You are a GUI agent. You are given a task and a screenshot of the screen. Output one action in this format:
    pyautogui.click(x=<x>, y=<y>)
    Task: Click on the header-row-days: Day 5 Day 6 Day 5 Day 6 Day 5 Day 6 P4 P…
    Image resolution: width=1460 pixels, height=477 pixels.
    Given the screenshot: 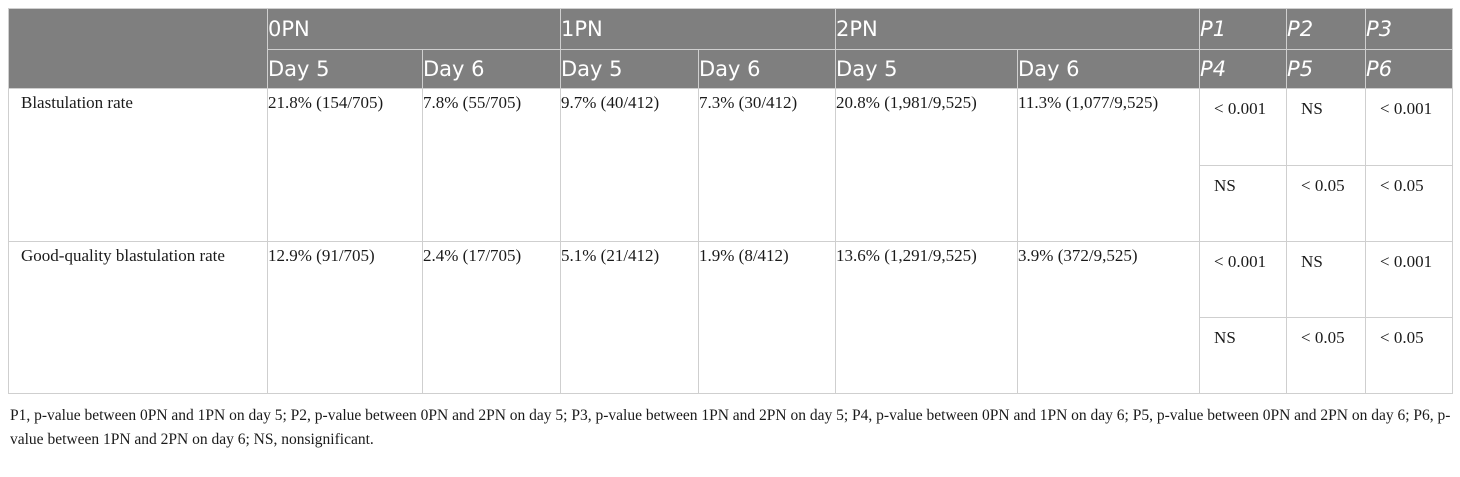 What is the action you would take?
    pyautogui.click(x=731, y=69)
    